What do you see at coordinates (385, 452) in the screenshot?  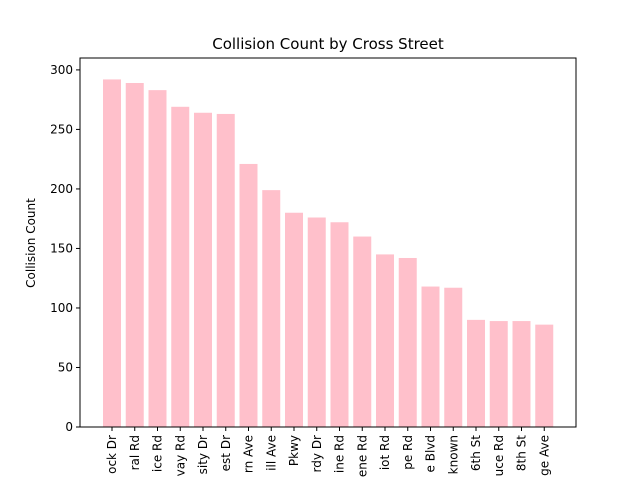 I see `x-tick-label: iot Rd` at bounding box center [385, 452].